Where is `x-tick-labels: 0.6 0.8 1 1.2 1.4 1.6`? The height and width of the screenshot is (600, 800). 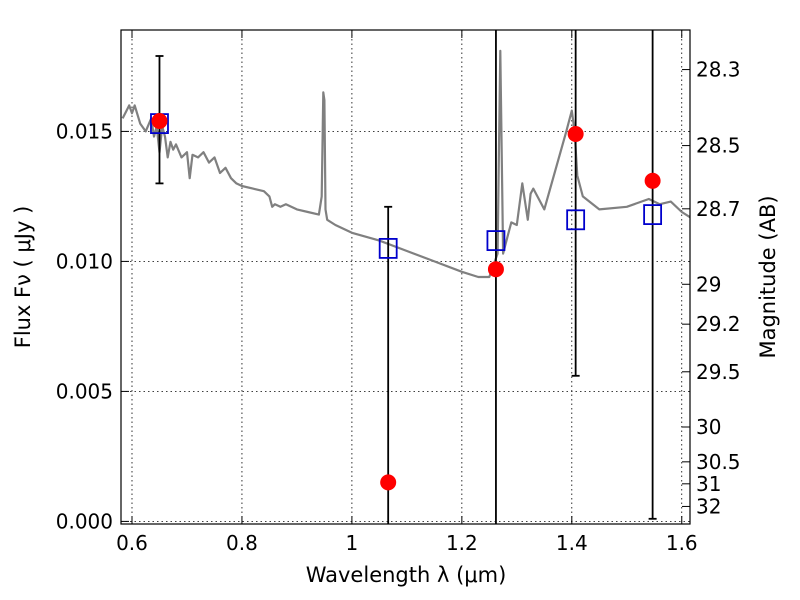 x-tick-labels: 0.6 0.8 1 1.2 1.4 1.6 is located at coordinates (407, 543).